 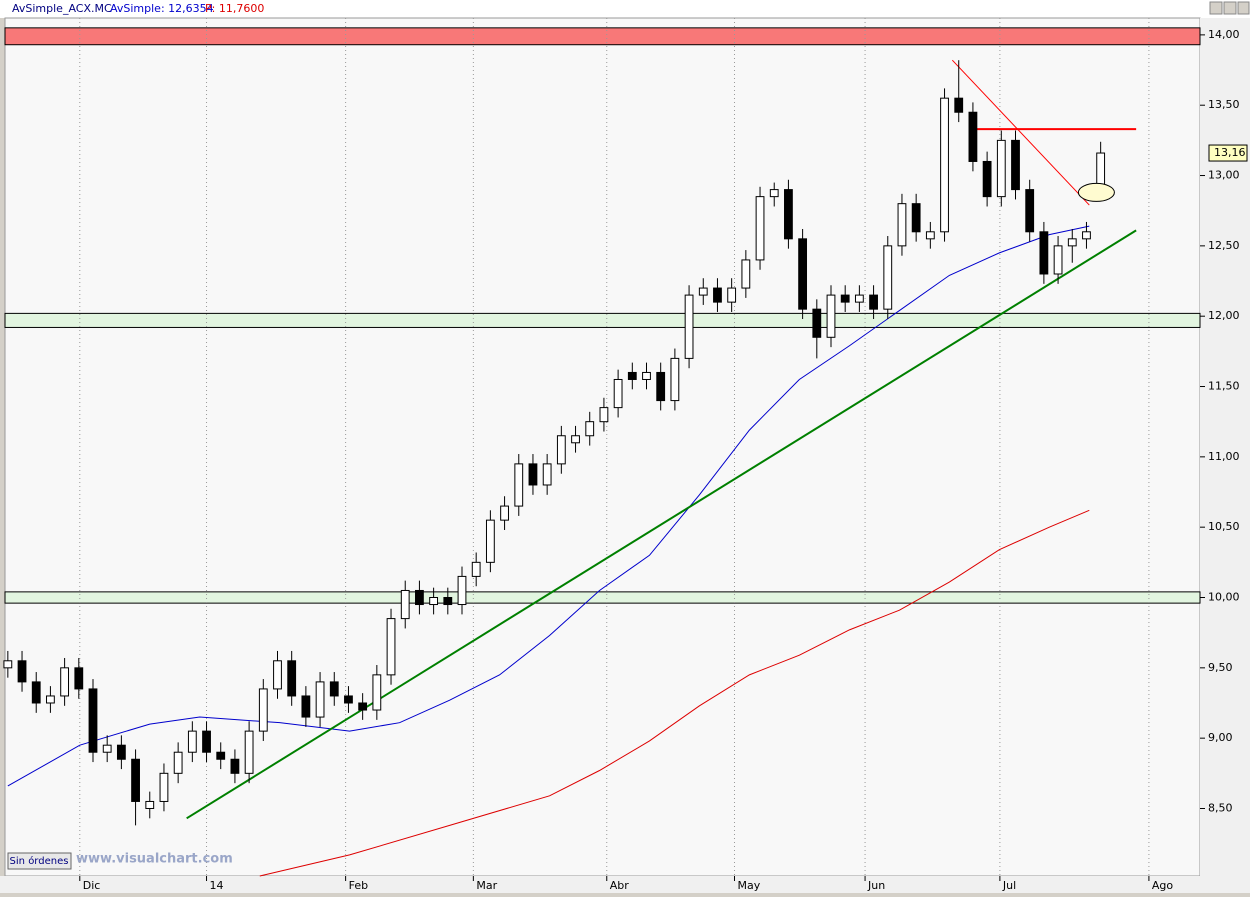 I want to click on x-tick-label: Jul, so click(x=1009, y=885).